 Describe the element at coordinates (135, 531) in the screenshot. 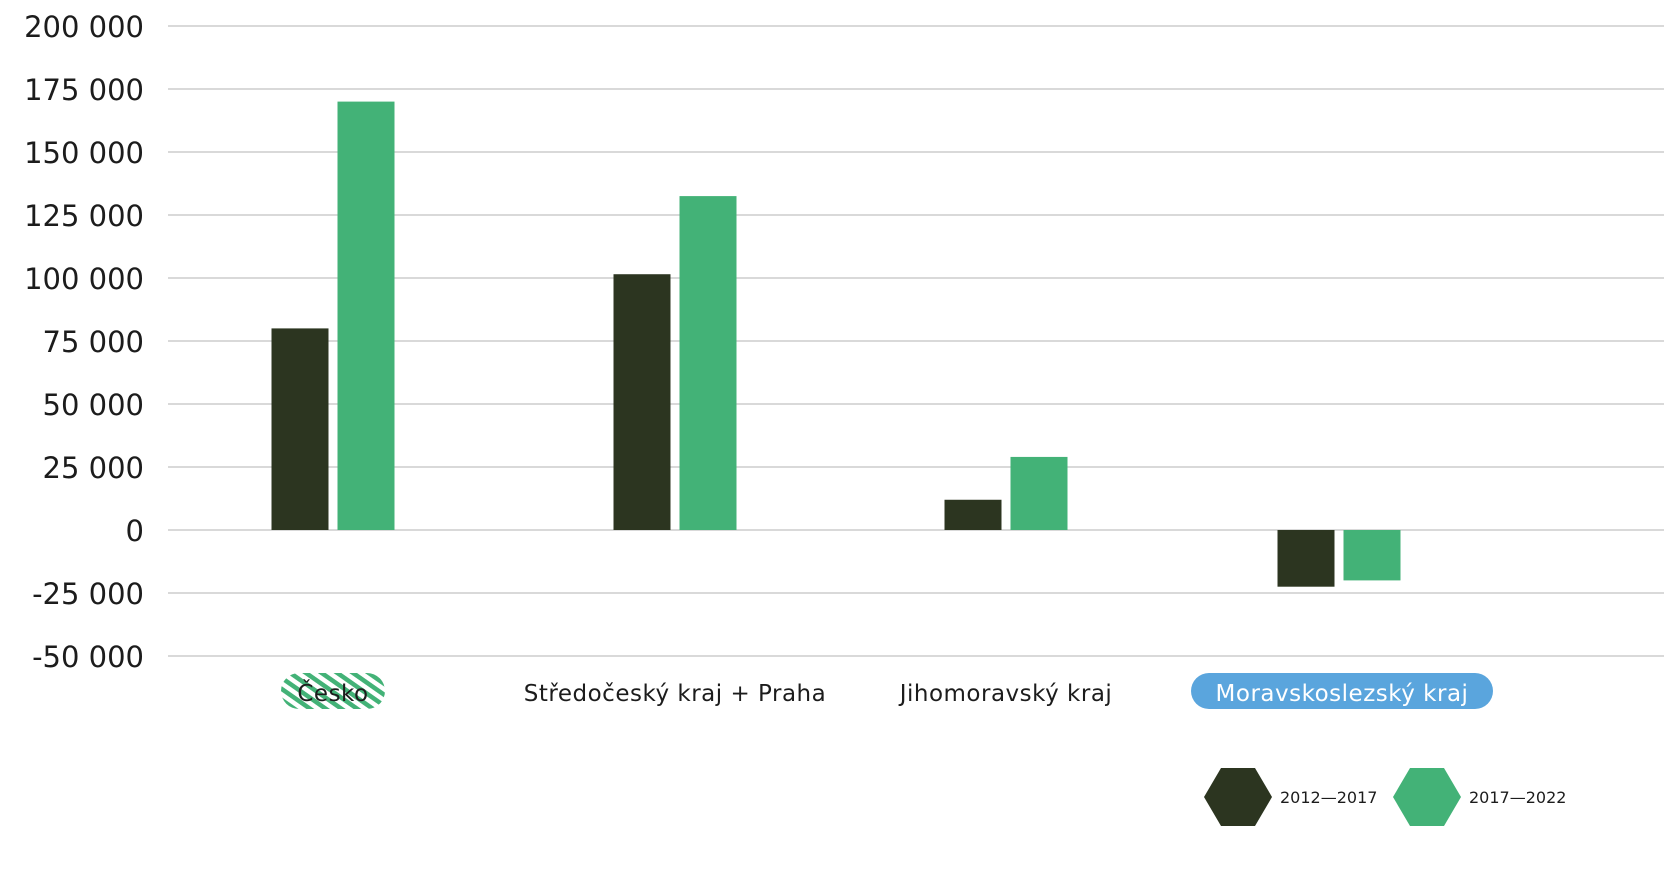

I see `y-tick-label: 0` at that location.